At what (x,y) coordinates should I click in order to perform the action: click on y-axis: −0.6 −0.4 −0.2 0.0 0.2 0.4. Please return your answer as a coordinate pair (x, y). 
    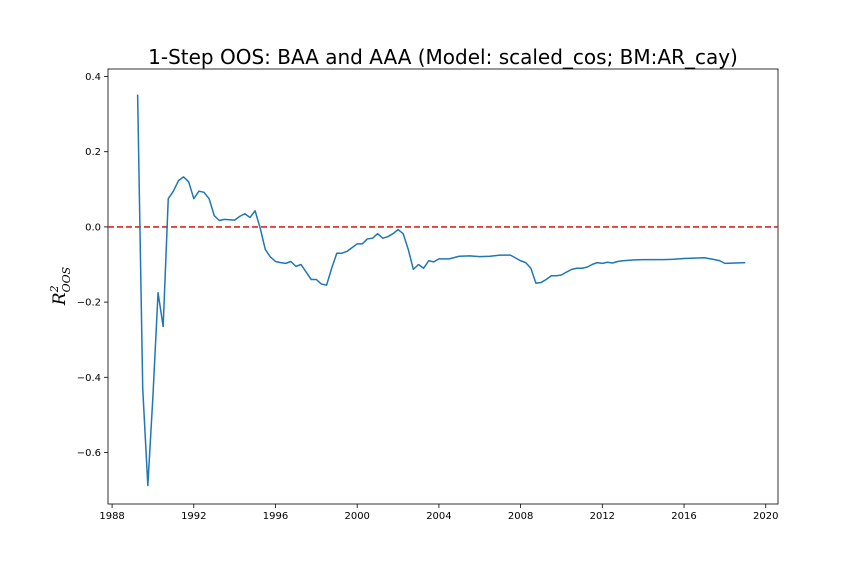
    Looking at the image, I should click on (92, 265).